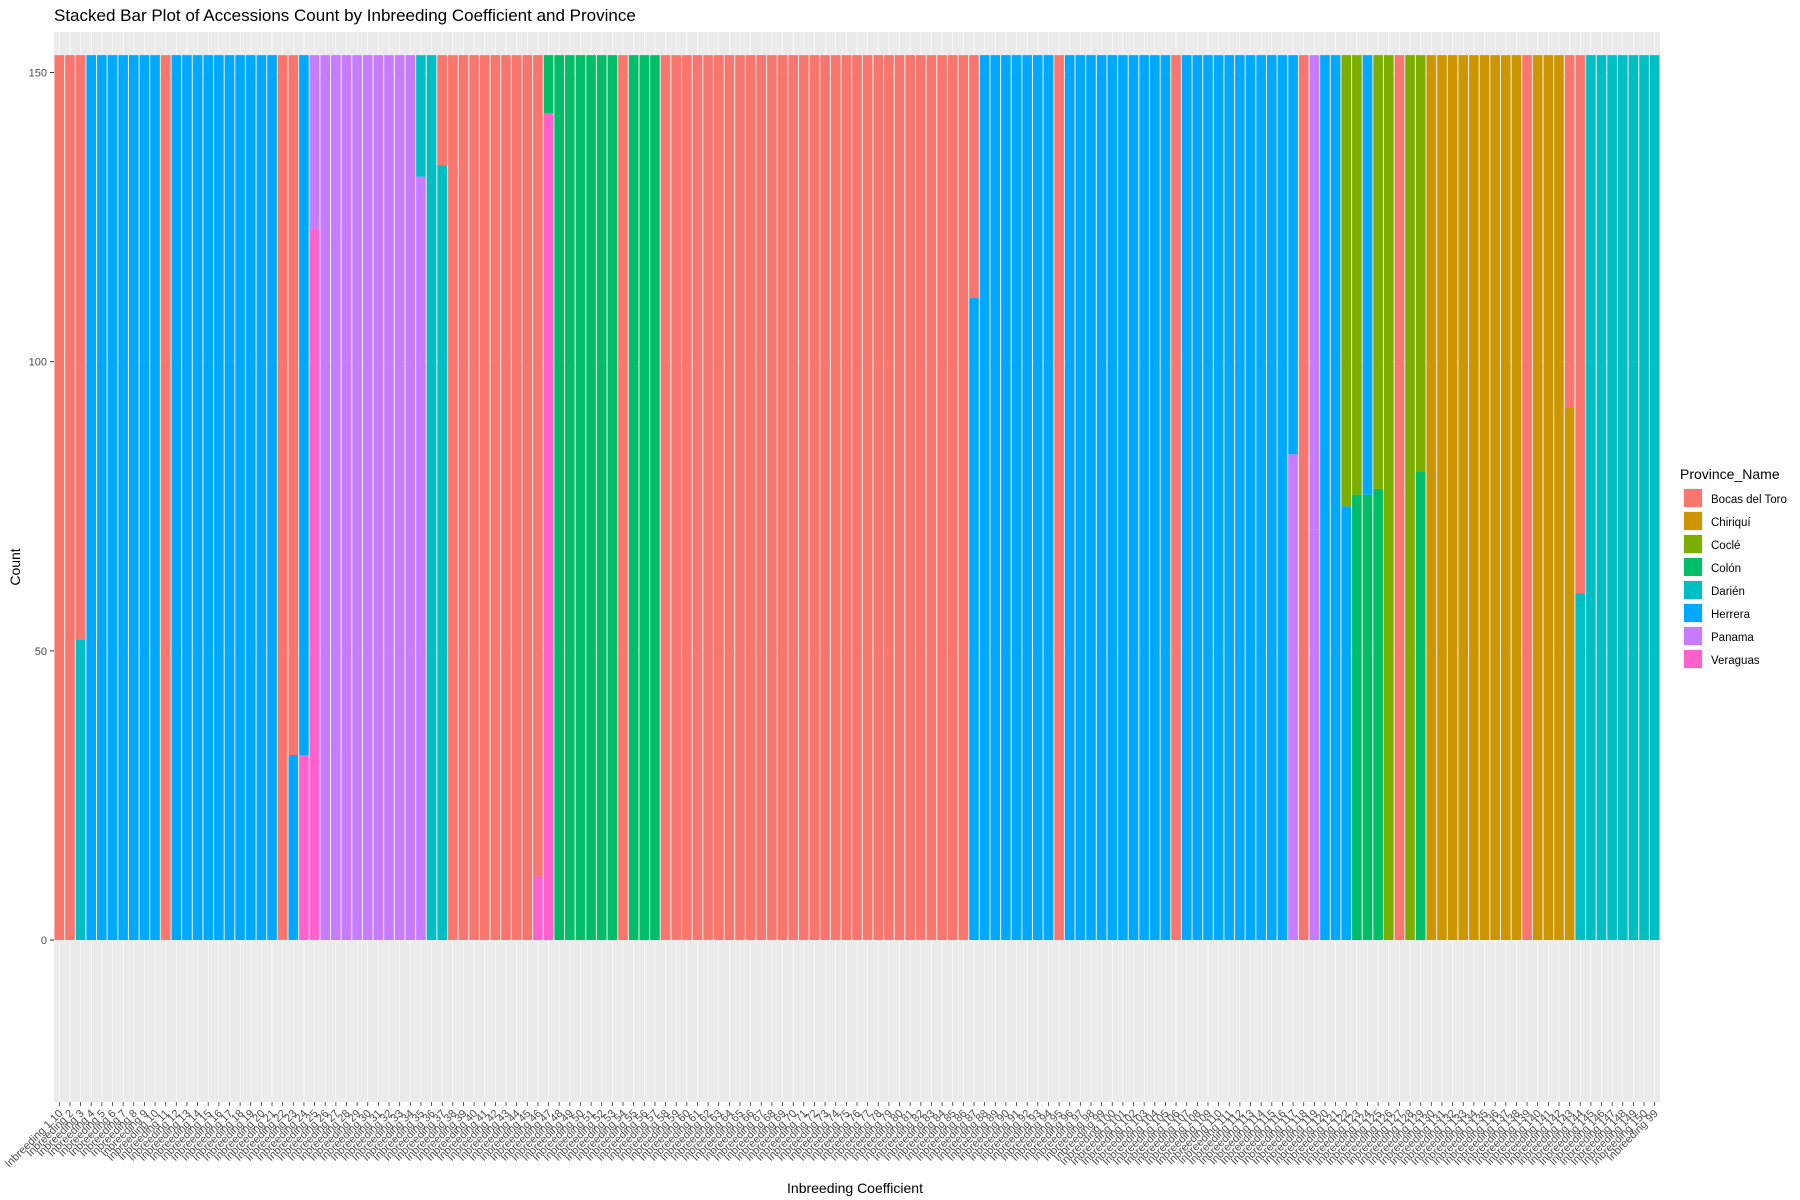 The height and width of the screenshot is (1200, 1800). Describe the element at coordinates (855, 1188) in the screenshot. I see `x-axis-title: Inbreeding Coefficient` at that location.